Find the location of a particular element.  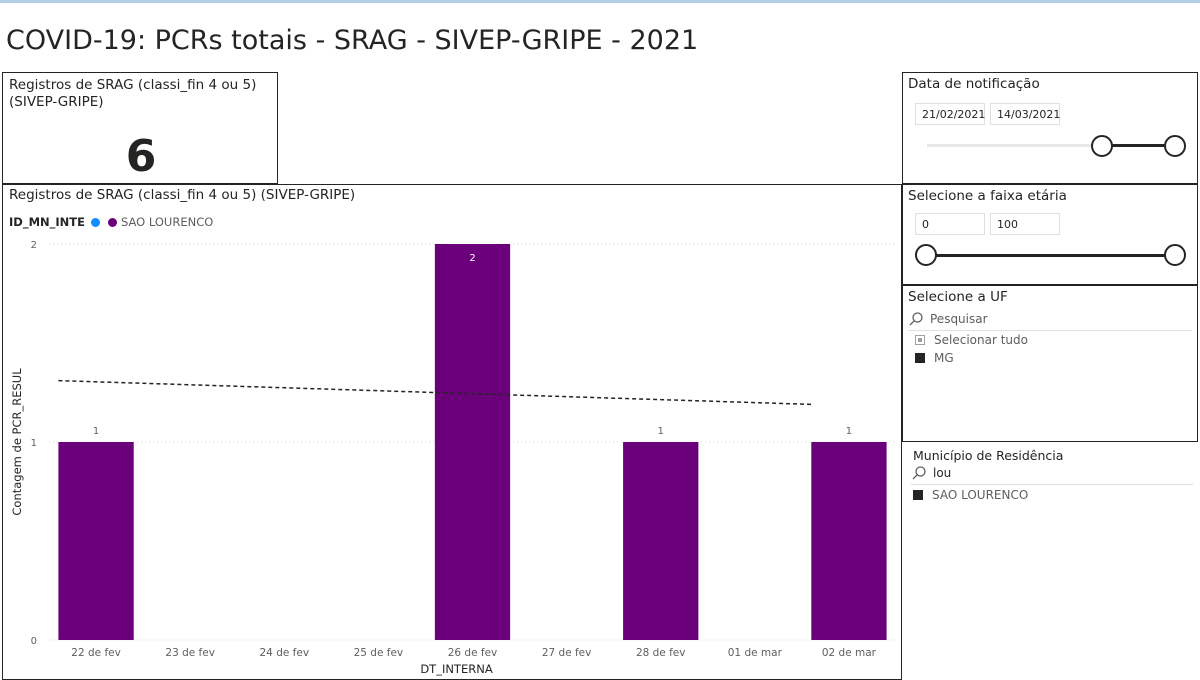

municipio-item-sao-lourenco: SAO LOURENCO is located at coordinates (970, 495).